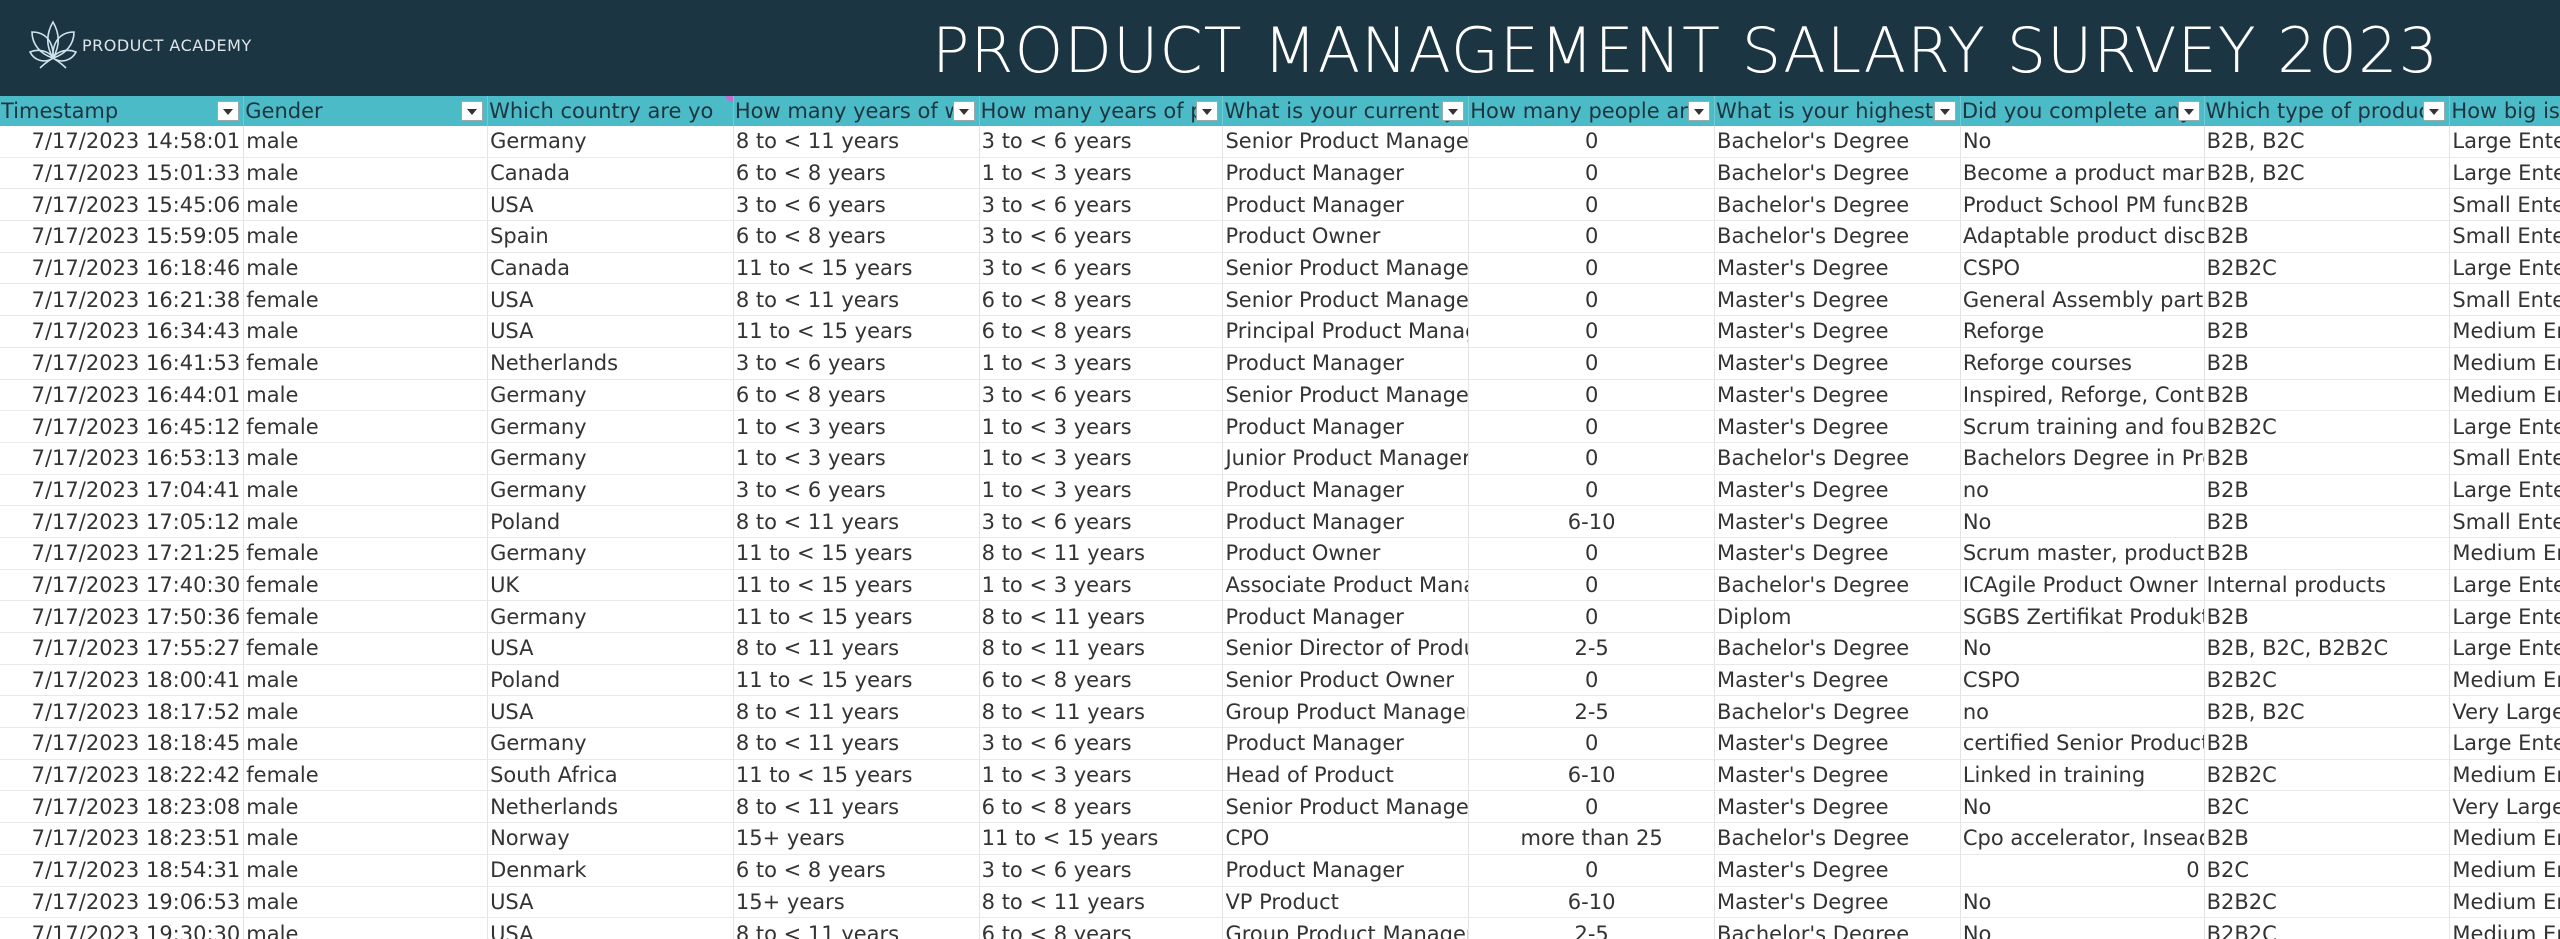 This screenshot has width=2560, height=939. What do you see at coordinates (1346, 458) in the screenshot?
I see `table-cell: Junior Product Manager` at bounding box center [1346, 458].